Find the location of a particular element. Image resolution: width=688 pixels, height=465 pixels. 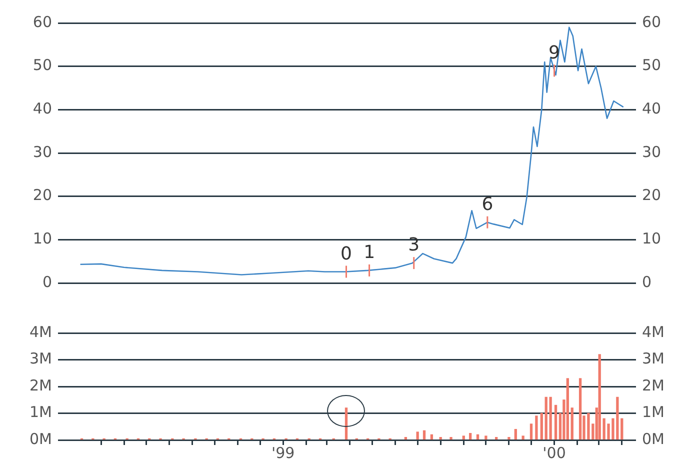

y2-tick-label: 0 is located at coordinates (647, 281).